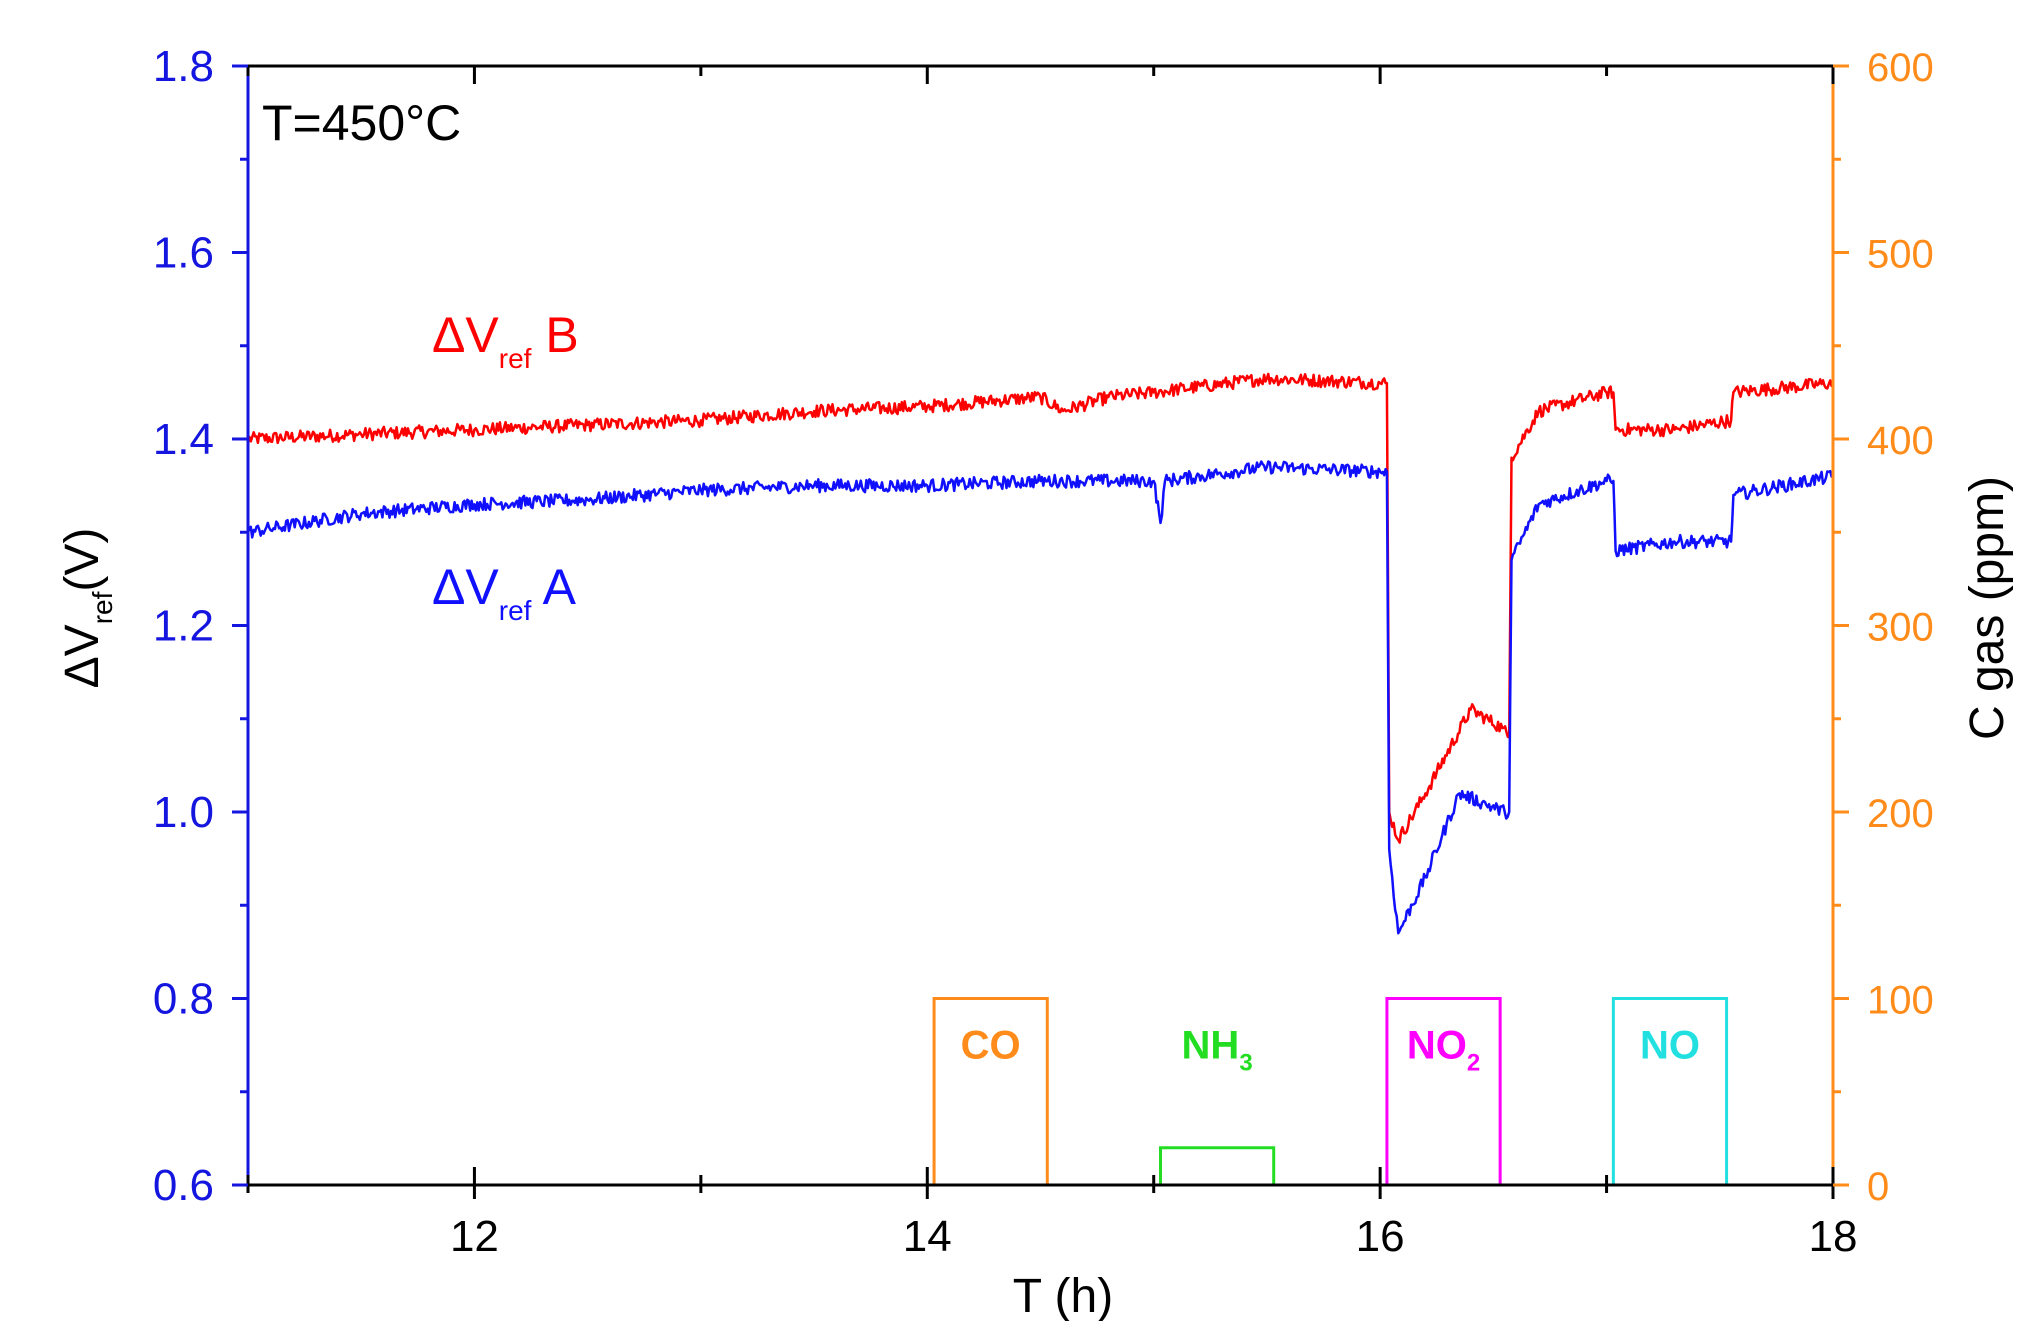  I want to click on temperature-annotation: T=450°C, so click(361, 123).